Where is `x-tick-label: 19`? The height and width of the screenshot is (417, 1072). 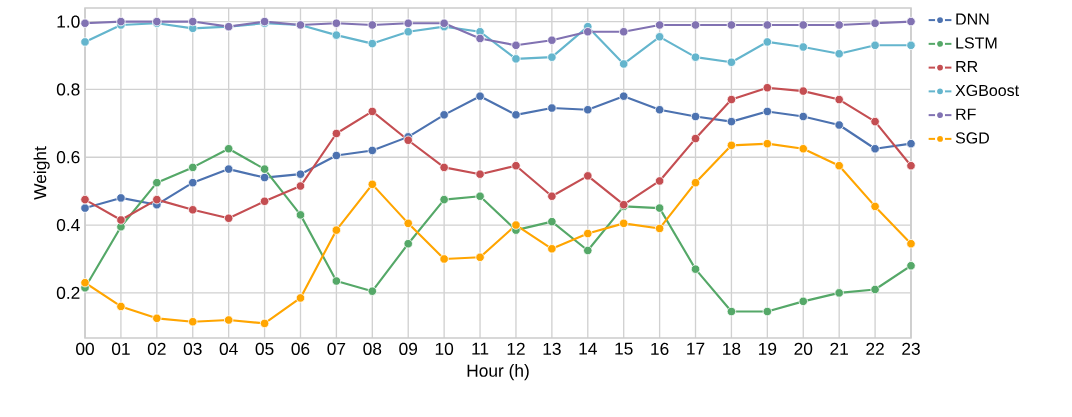
x-tick-label: 19 is located at coordinates (768, 348).